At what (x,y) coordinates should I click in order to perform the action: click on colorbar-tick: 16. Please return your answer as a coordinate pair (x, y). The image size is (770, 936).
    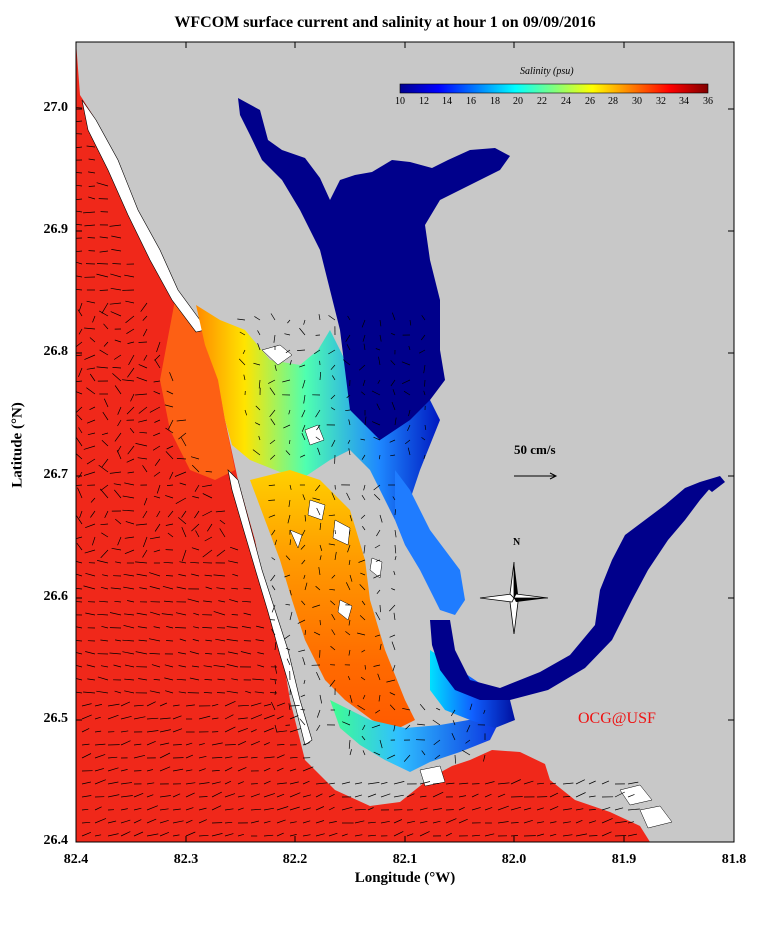
    Looking at the image, I should click on (471, 101).